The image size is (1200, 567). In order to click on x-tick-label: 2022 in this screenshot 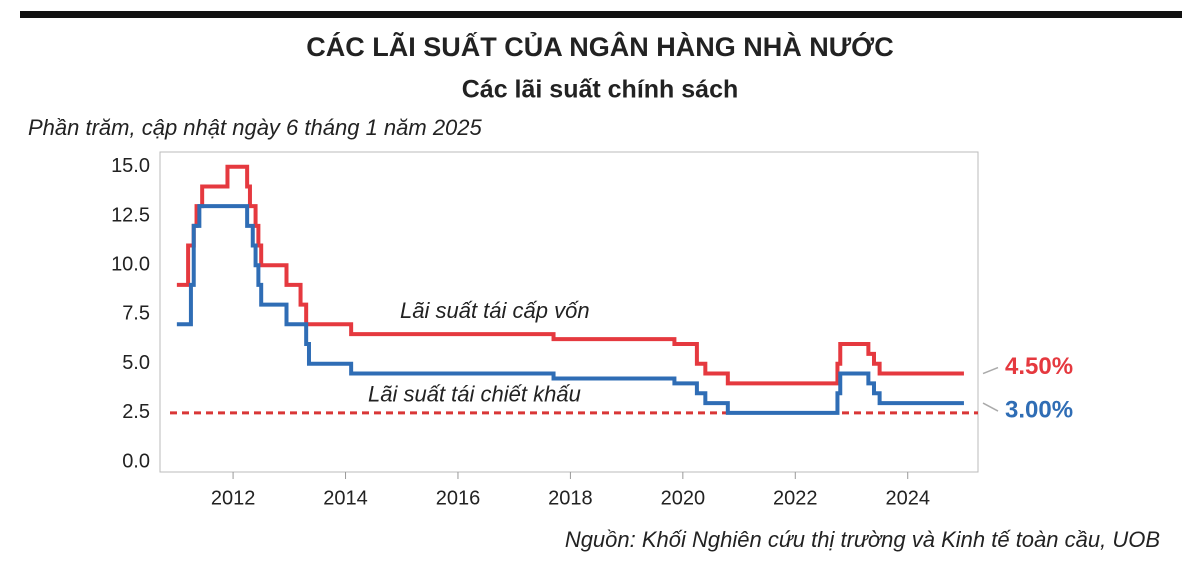, I will do `click(795, 498)`.